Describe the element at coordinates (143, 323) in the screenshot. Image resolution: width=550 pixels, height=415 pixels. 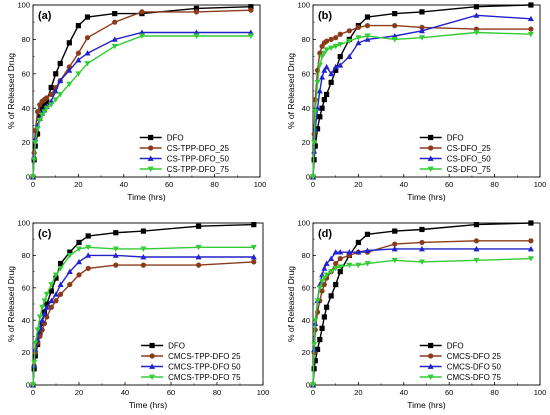
I see `series-CMCS-TPP-DFO 25` at that location.